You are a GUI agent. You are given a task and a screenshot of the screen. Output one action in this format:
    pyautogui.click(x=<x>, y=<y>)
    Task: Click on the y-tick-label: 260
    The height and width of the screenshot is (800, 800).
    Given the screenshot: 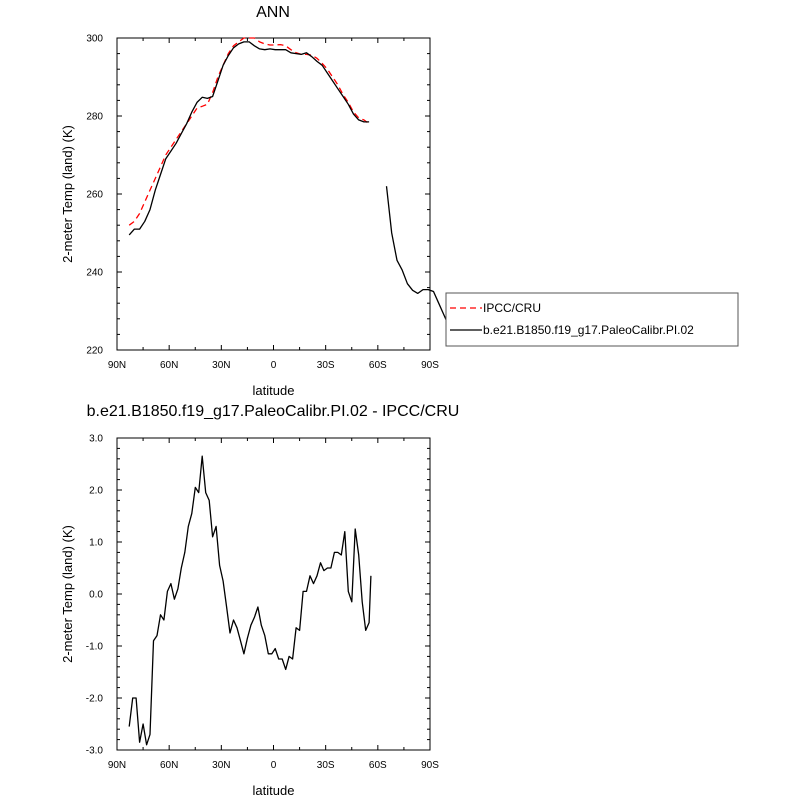 What is the action you would take?
    pyautogui.click(x=94, y=195)
    